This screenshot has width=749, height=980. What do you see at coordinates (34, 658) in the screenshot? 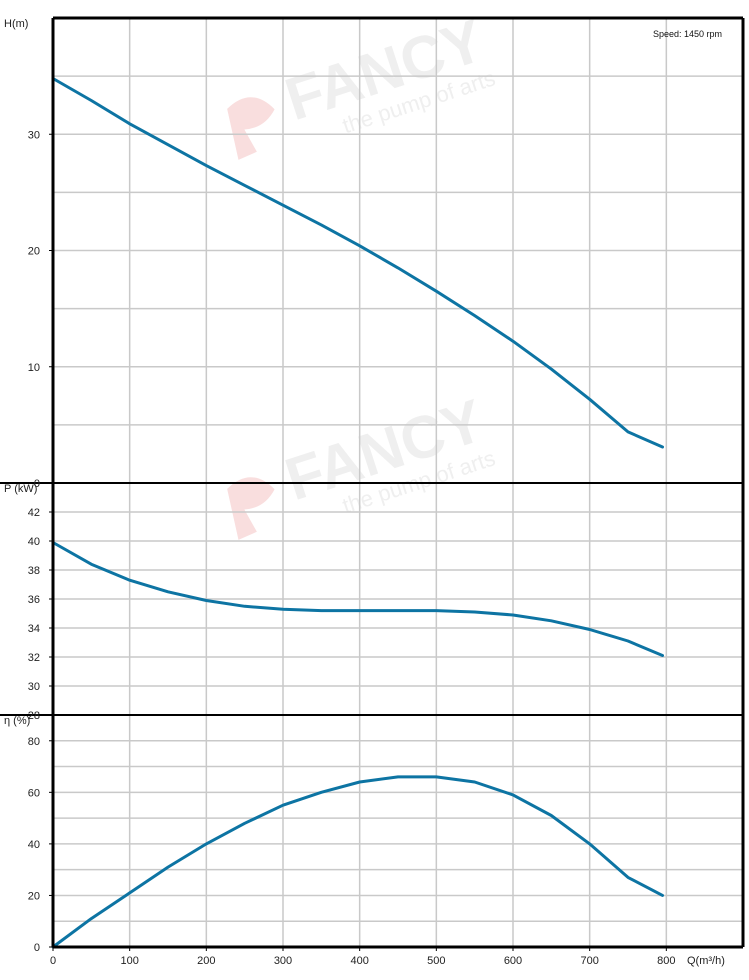
I see `y-tick-label: 32` at bounding box center [34, 658].